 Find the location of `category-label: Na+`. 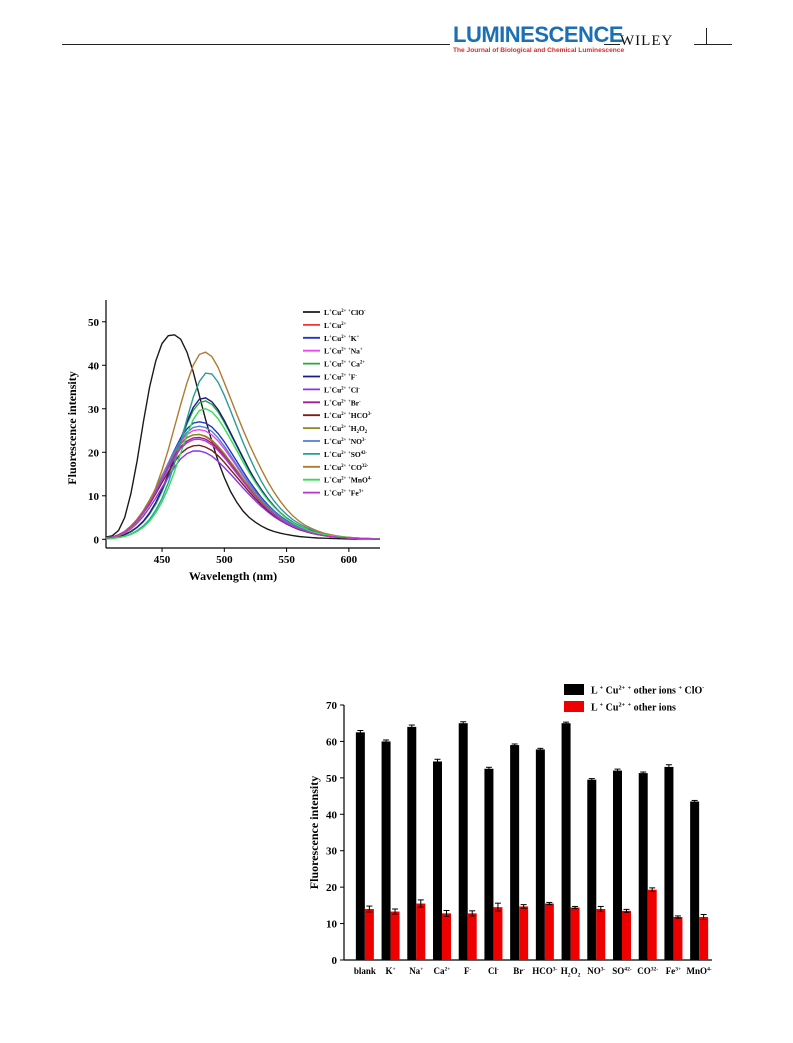

category-label: Na+ is located at coordinates (416, 971).